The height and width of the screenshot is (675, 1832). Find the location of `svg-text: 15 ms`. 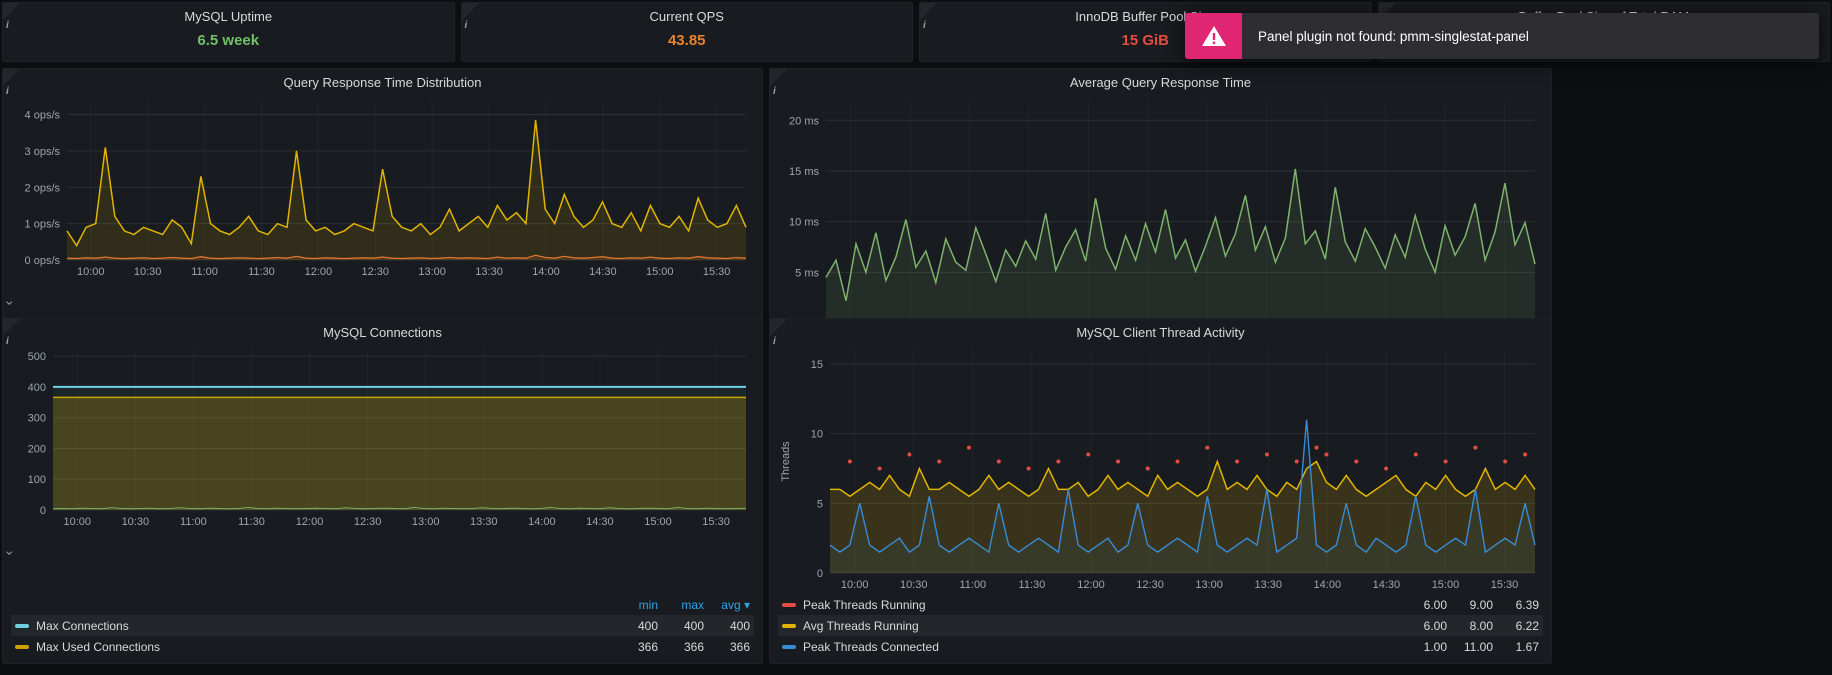

svg-text: 15 ms is located at coordinates (804, 172).